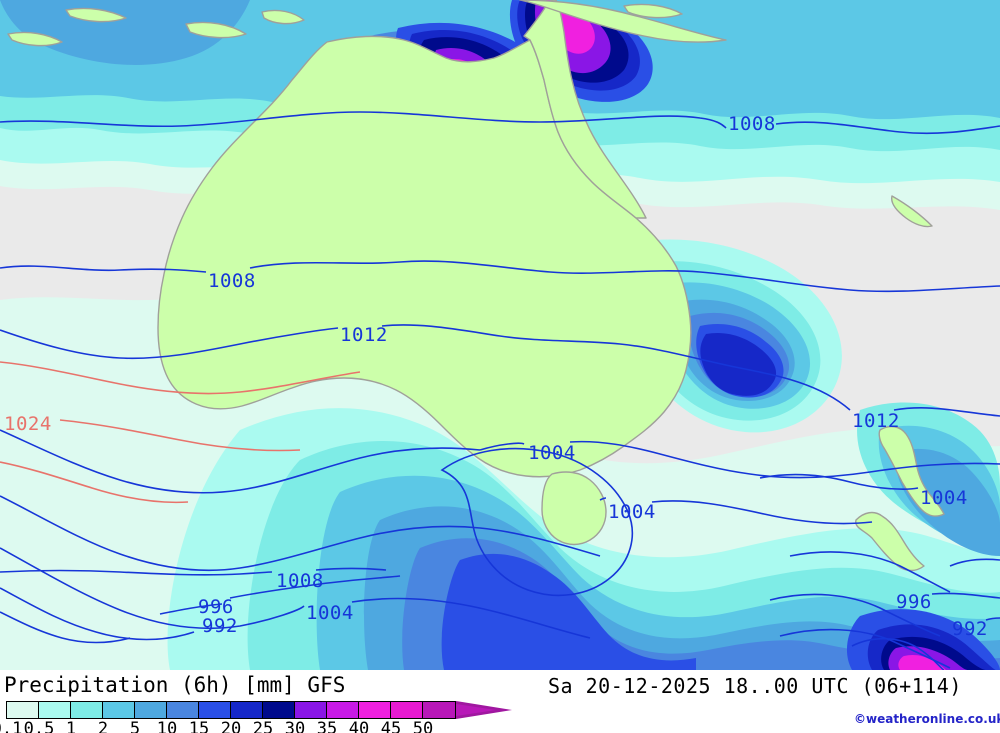  What do you see at coordinates (23, 710) in the screenshot?
I see `colorbar-swatch-0.1` at bounding box center [23, 710].